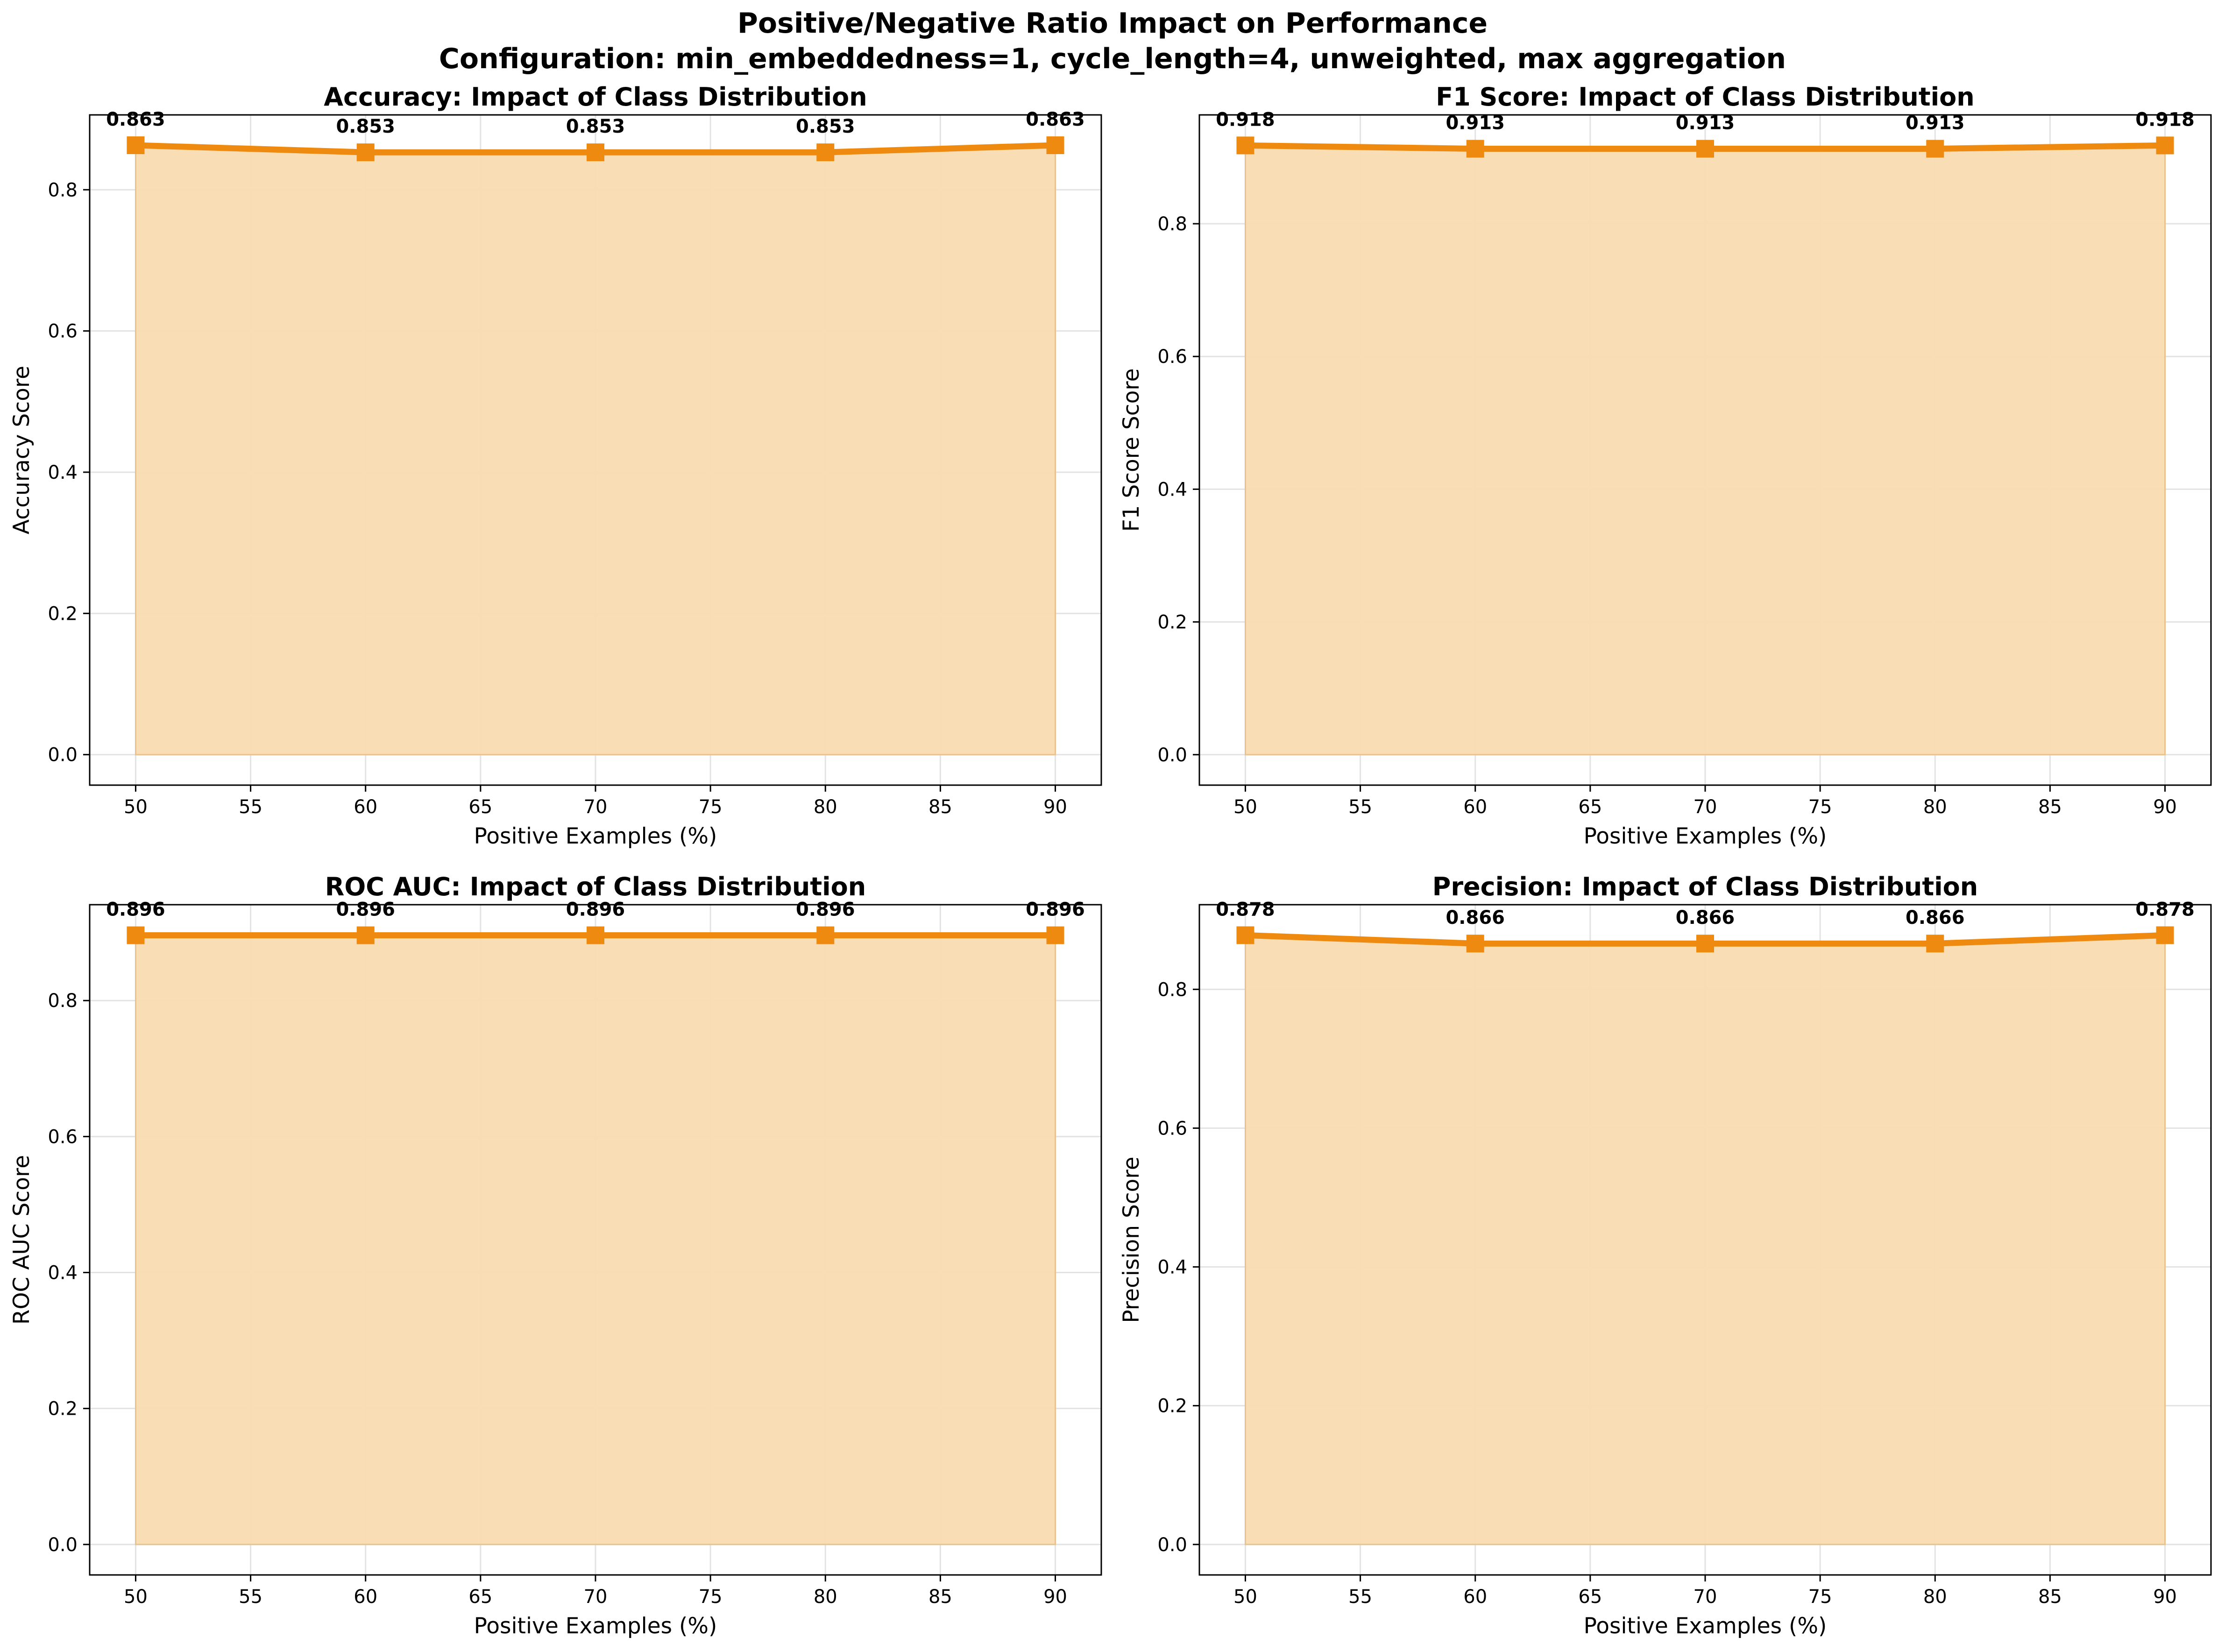  I want to click on y-axis-label: Precision Score, so click(1131, 1239).